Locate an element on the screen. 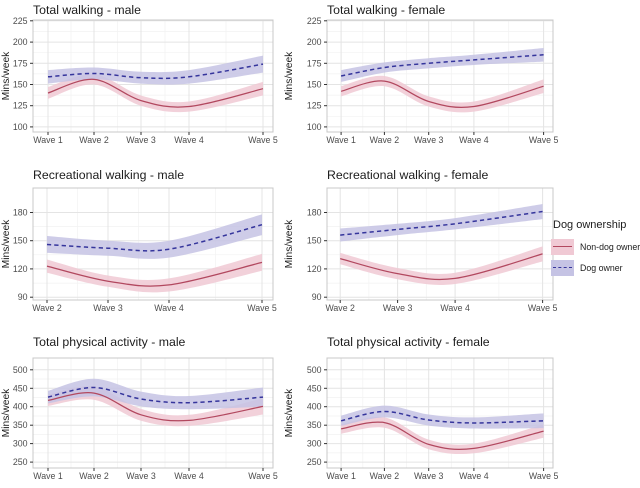  panel-title: Total walking - male is located at coordinates (87, 10).